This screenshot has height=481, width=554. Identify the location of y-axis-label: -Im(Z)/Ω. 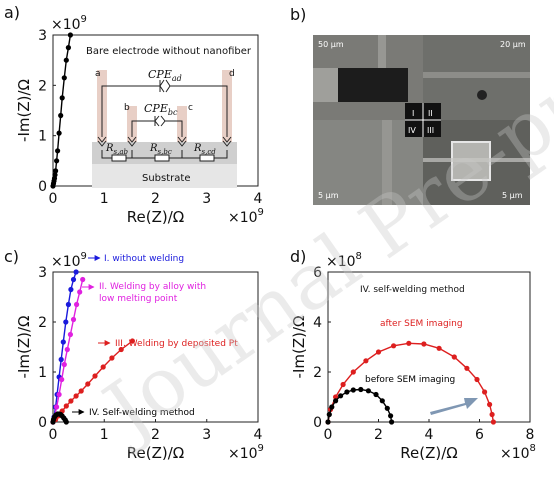
(24, 110).